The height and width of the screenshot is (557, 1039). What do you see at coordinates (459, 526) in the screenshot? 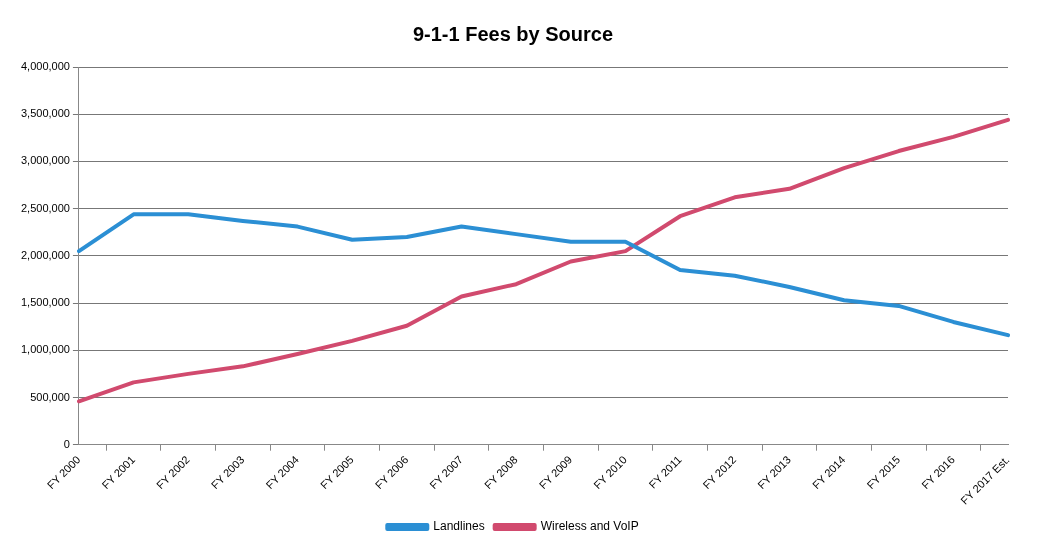
I see `legend-label: Landlines` at bounding box center [459, 526].